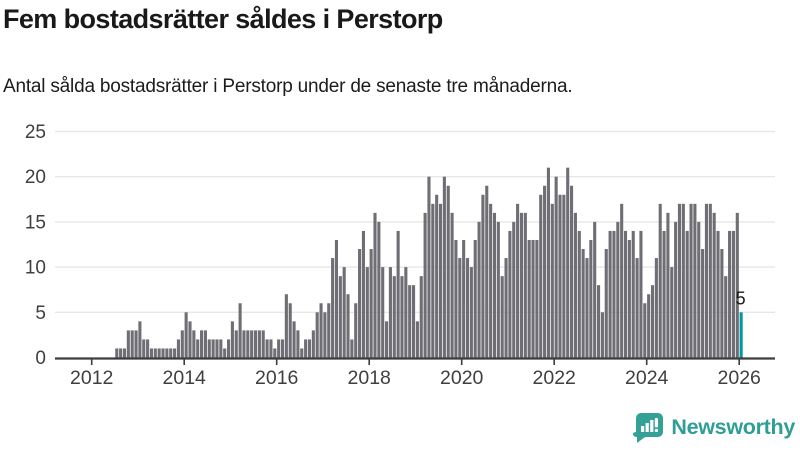  What do you see at coordinates (733, 426) in the screenshot?
I see `newsworthy-wordmark: Newsworthy` at bounding box center [733, 426].